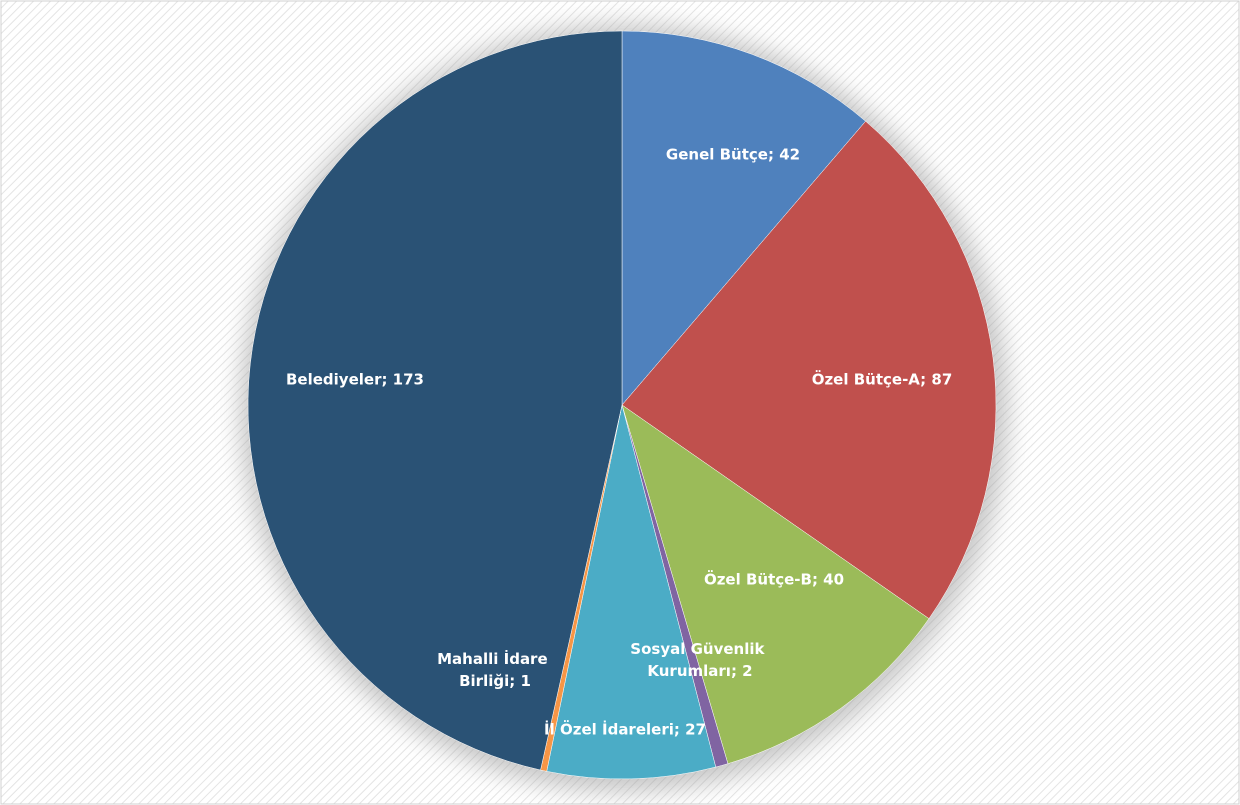 The height and width of the screenshot is (805, 1240). What do you see at coordinates (699, 671) in the screenshot?
I see `data-label-line: Kurumları; 2` at bounding box center [699, 671].